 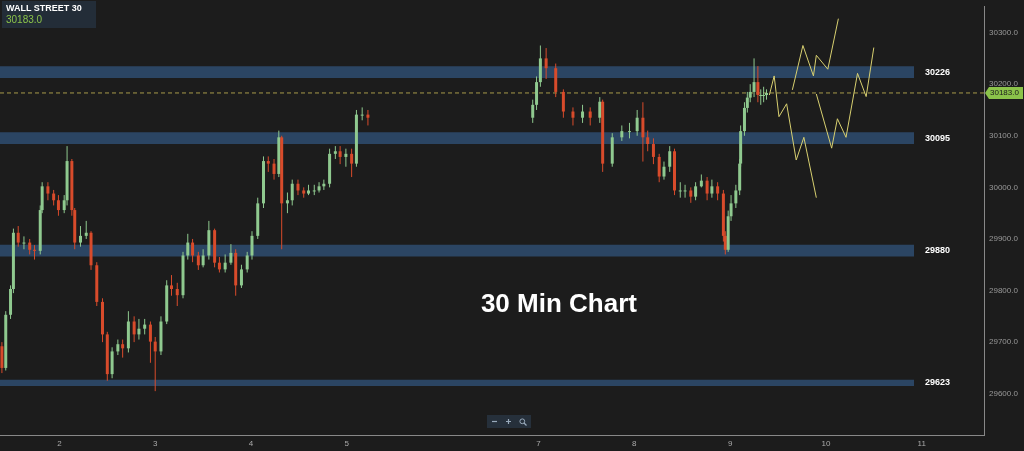 What do you see at coordinates (1004, 32) in the screenshot?
I see `y-tick-label: 30300.0` at bounding box center [1004, 32].